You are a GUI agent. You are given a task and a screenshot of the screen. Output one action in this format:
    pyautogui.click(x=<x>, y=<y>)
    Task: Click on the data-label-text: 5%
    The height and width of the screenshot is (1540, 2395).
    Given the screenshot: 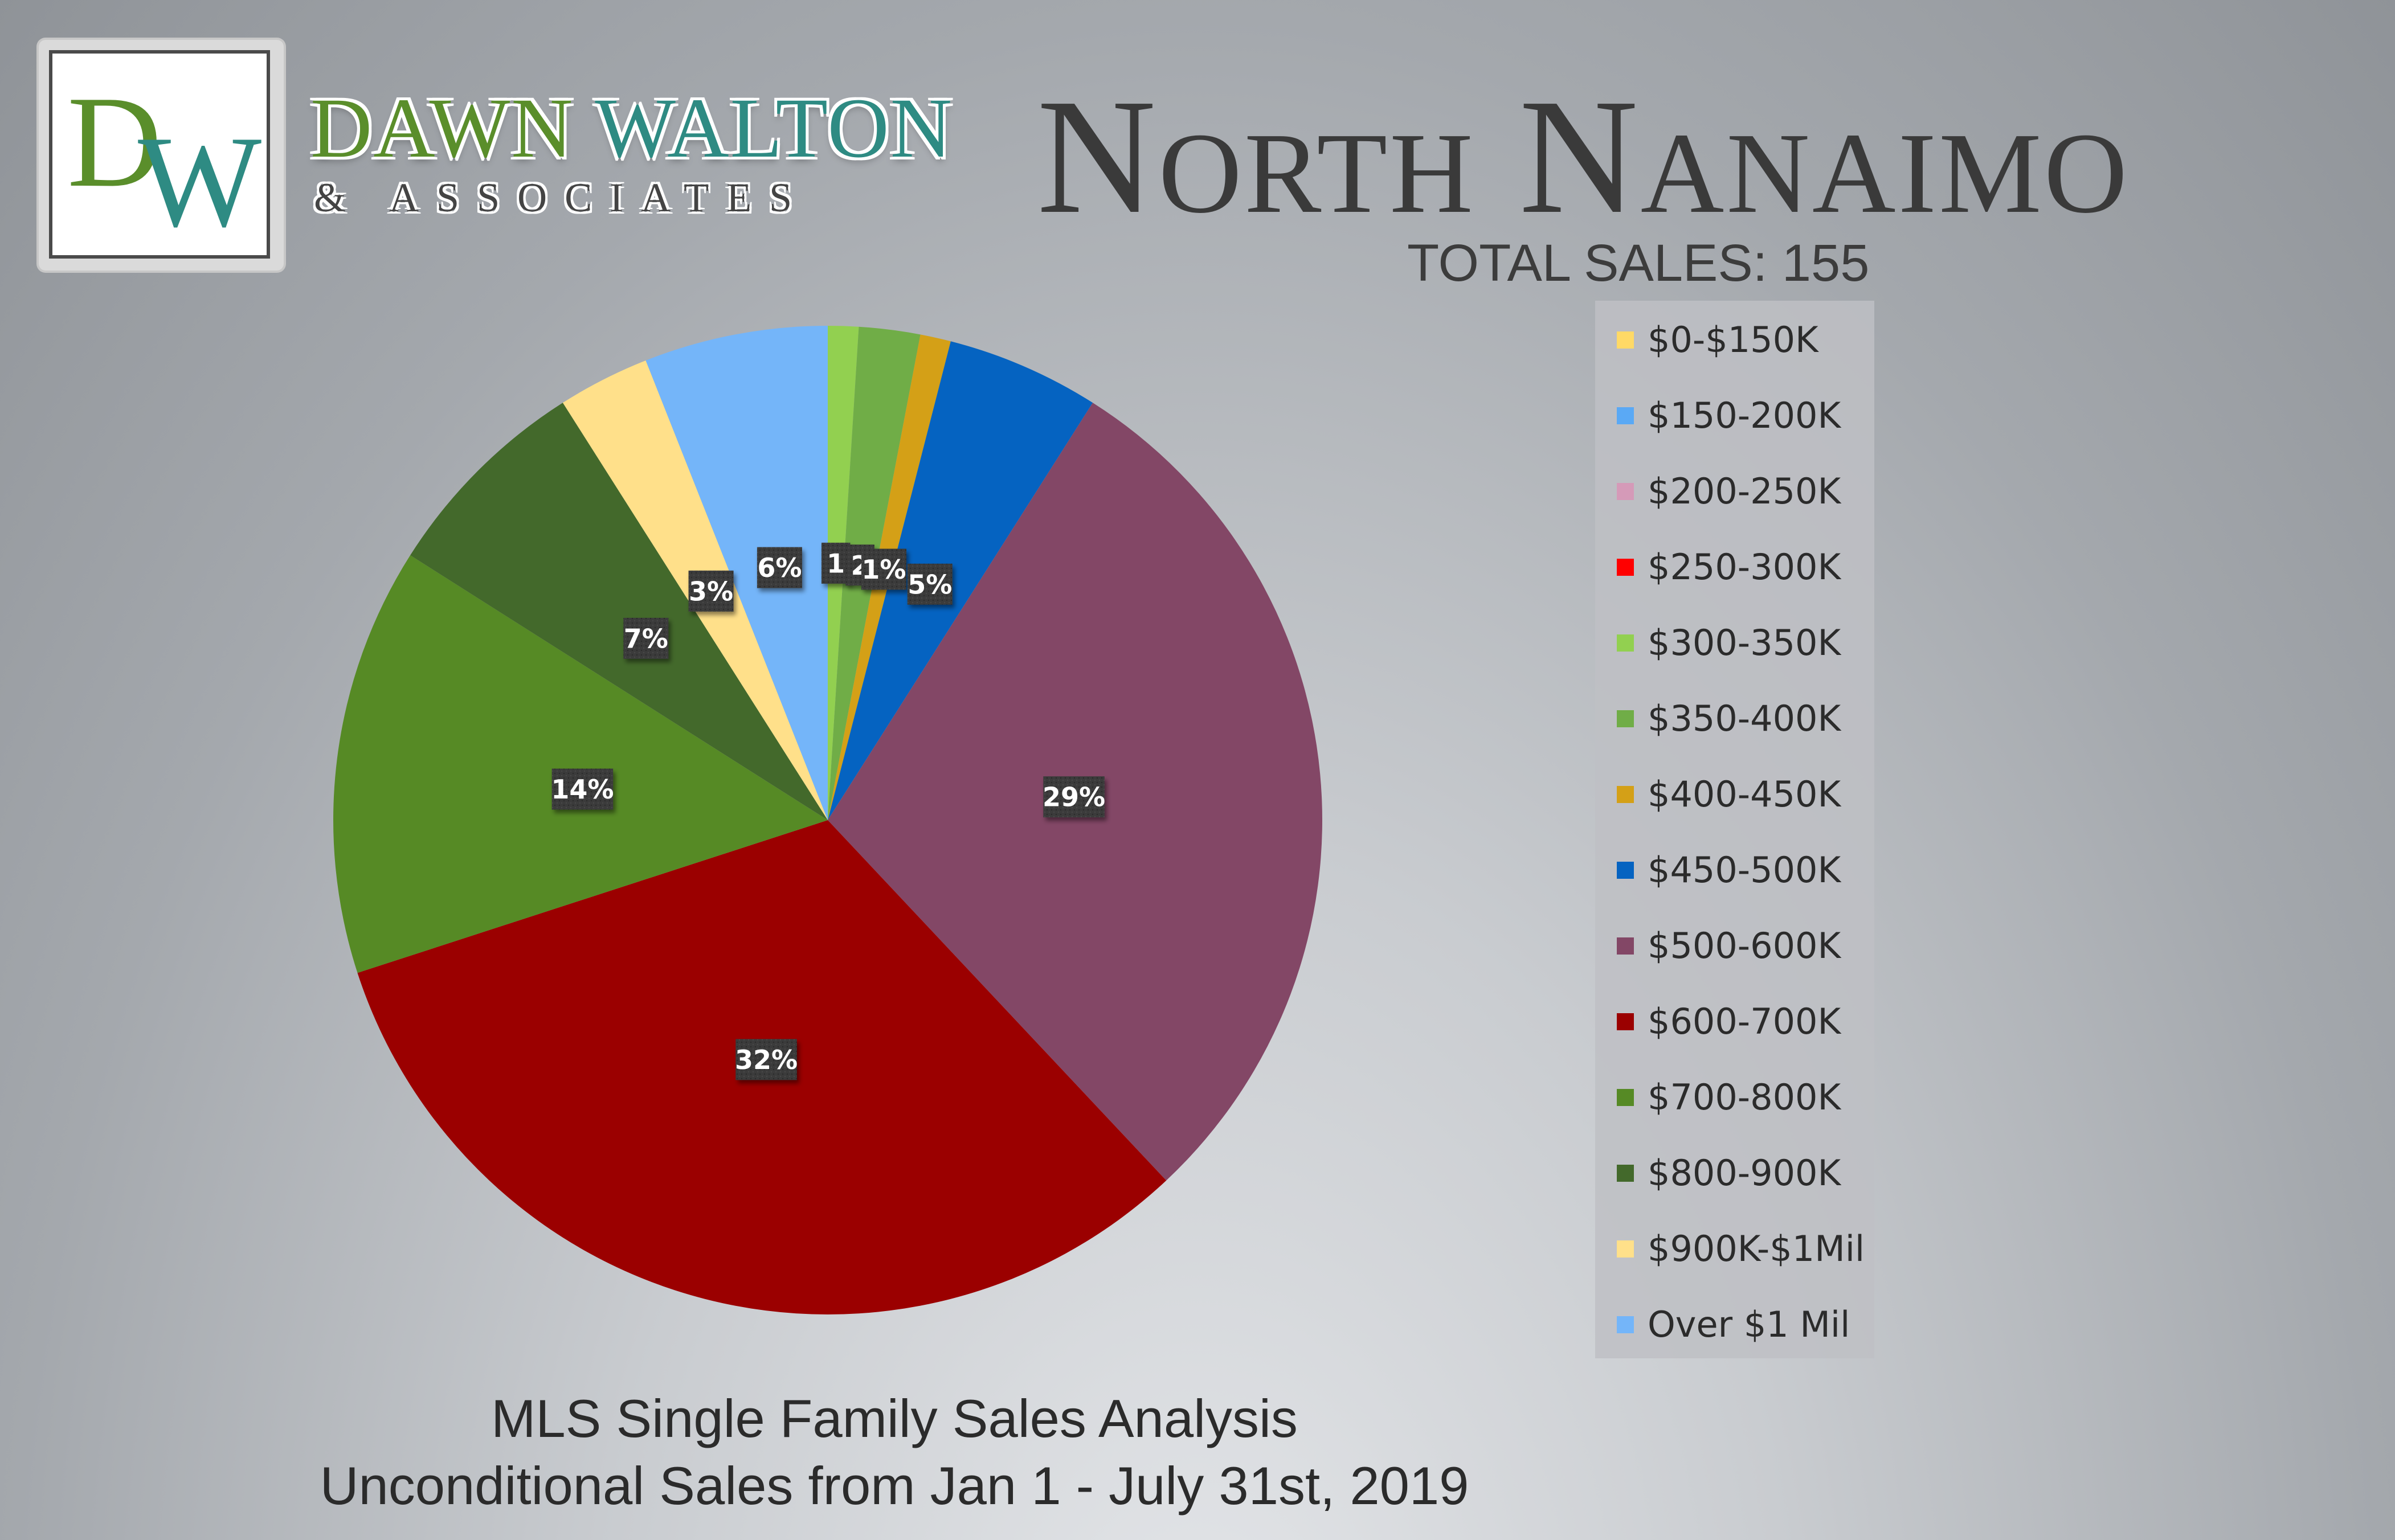 What is the action you would take?
    pyautogui.click(x=930, y=584)
    